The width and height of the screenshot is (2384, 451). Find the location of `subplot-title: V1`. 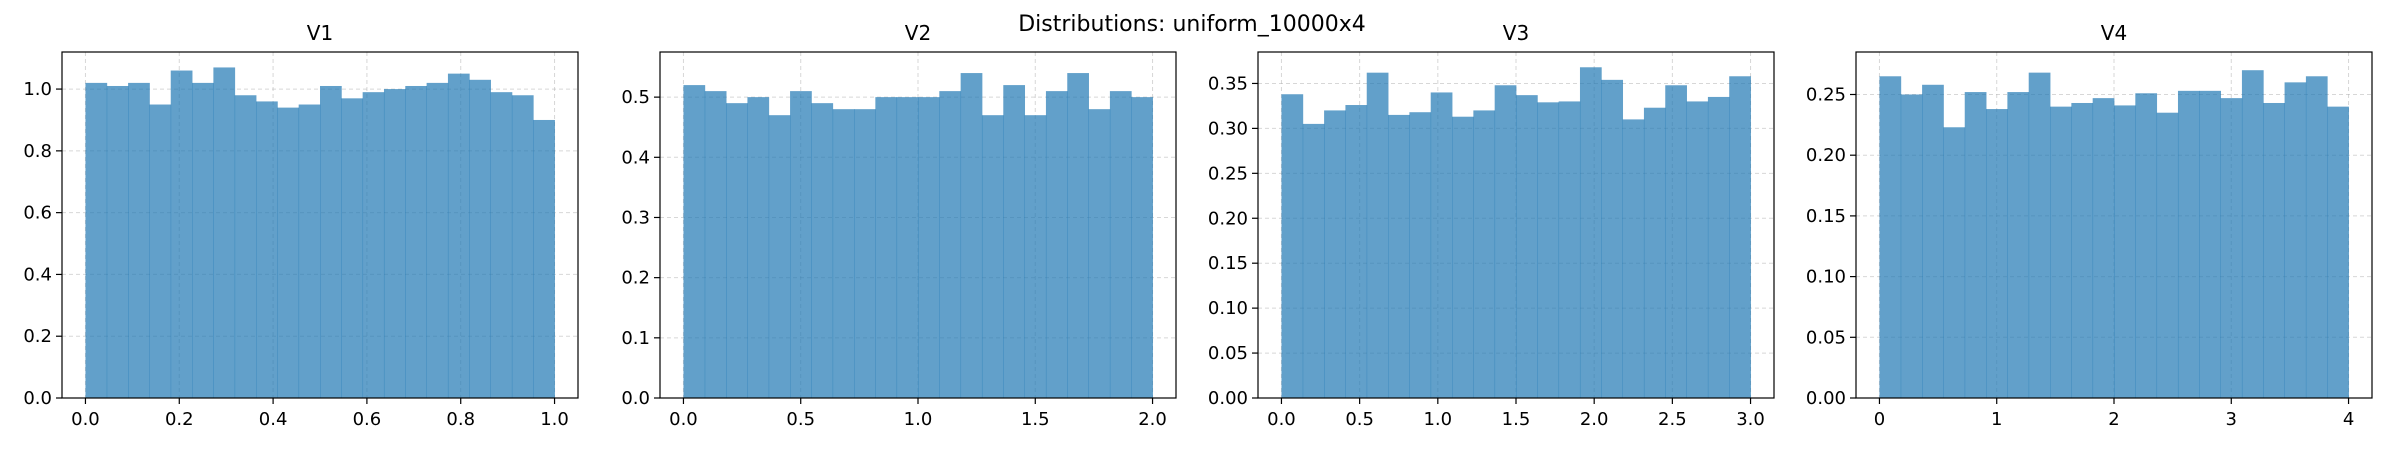

subplot-title: V1 is located at coordinates (320, 33).